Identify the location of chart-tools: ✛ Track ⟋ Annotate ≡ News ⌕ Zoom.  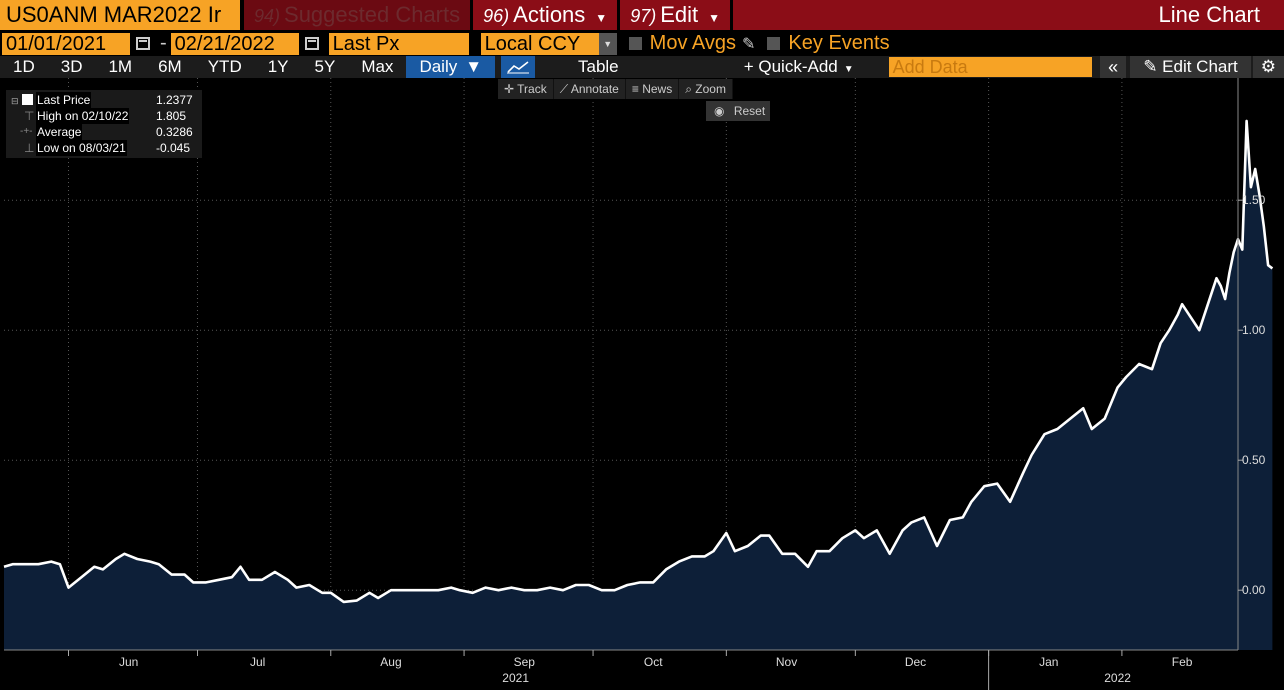
(615, 89).